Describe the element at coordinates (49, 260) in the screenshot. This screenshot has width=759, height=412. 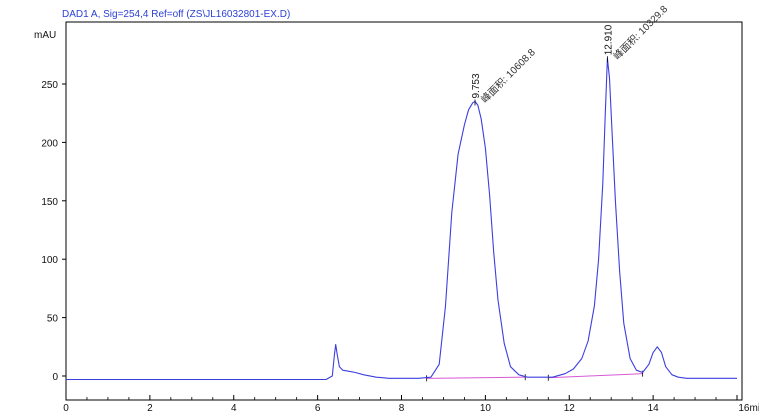
I see `y-tick-label: 100` at that location.